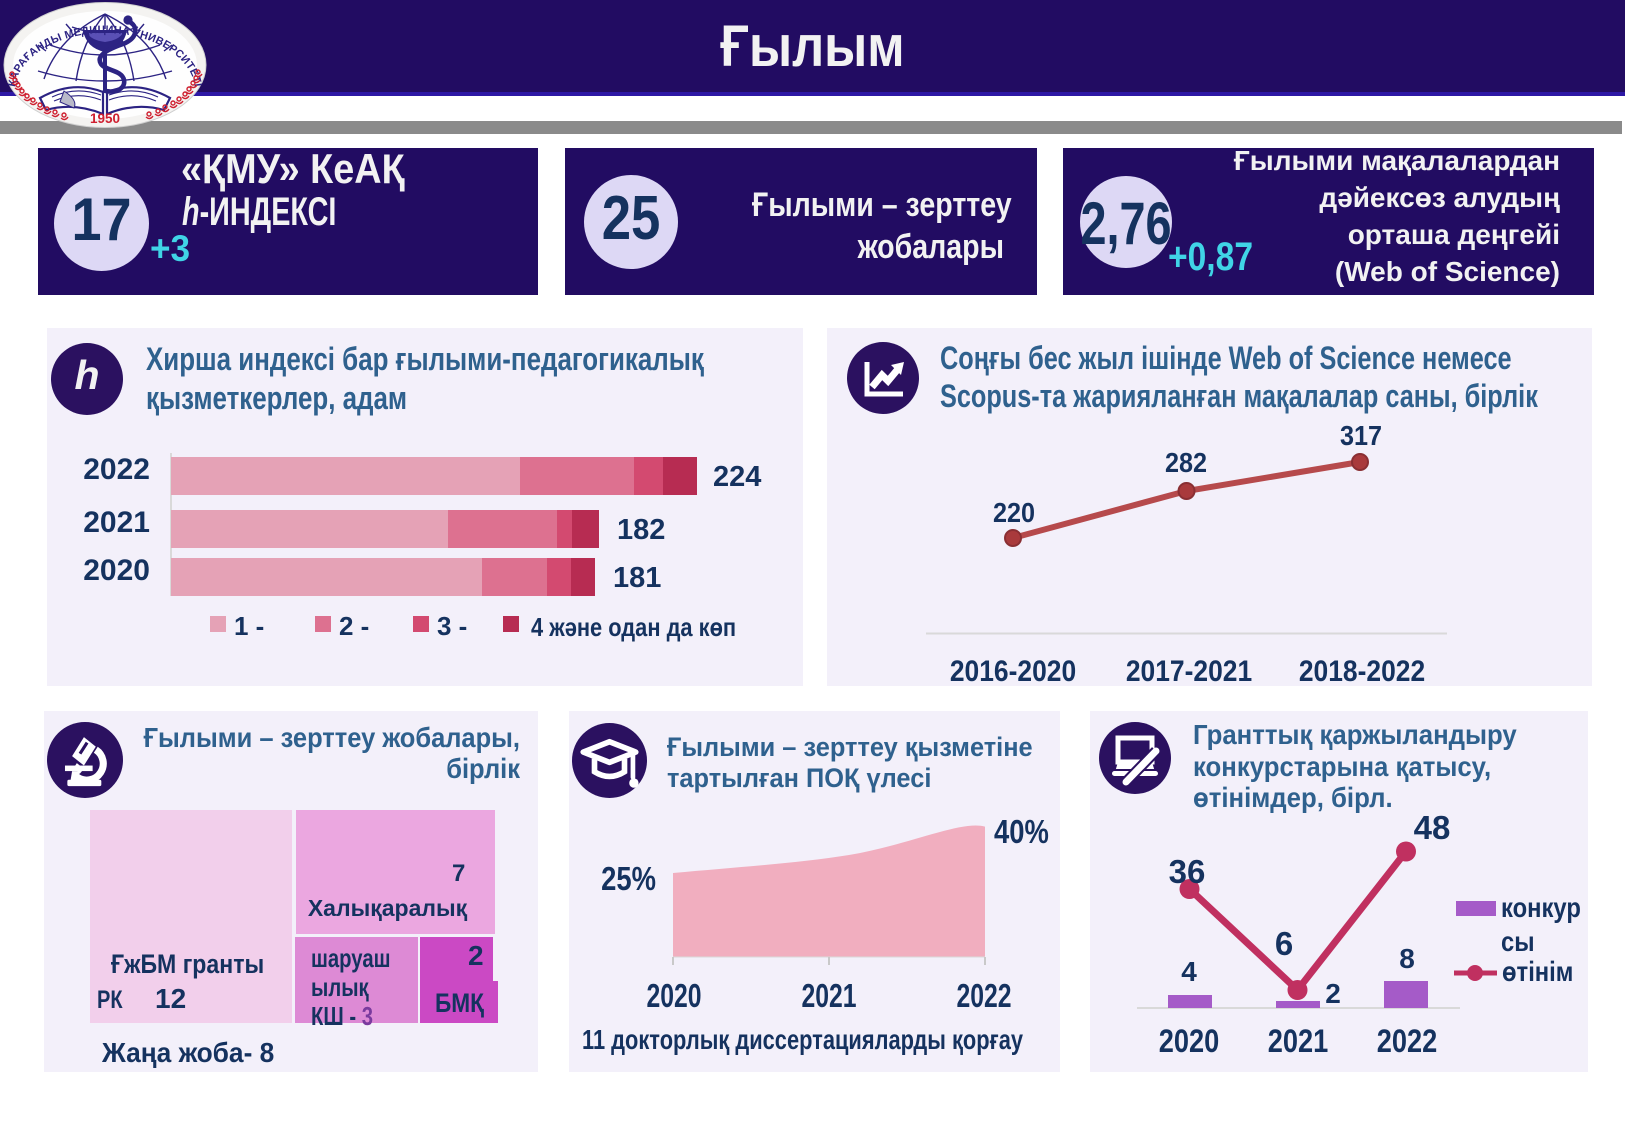 The height and width of the screenshot is (1125, 1625). I want to click on svg-text: 1950, so click(105, 118).